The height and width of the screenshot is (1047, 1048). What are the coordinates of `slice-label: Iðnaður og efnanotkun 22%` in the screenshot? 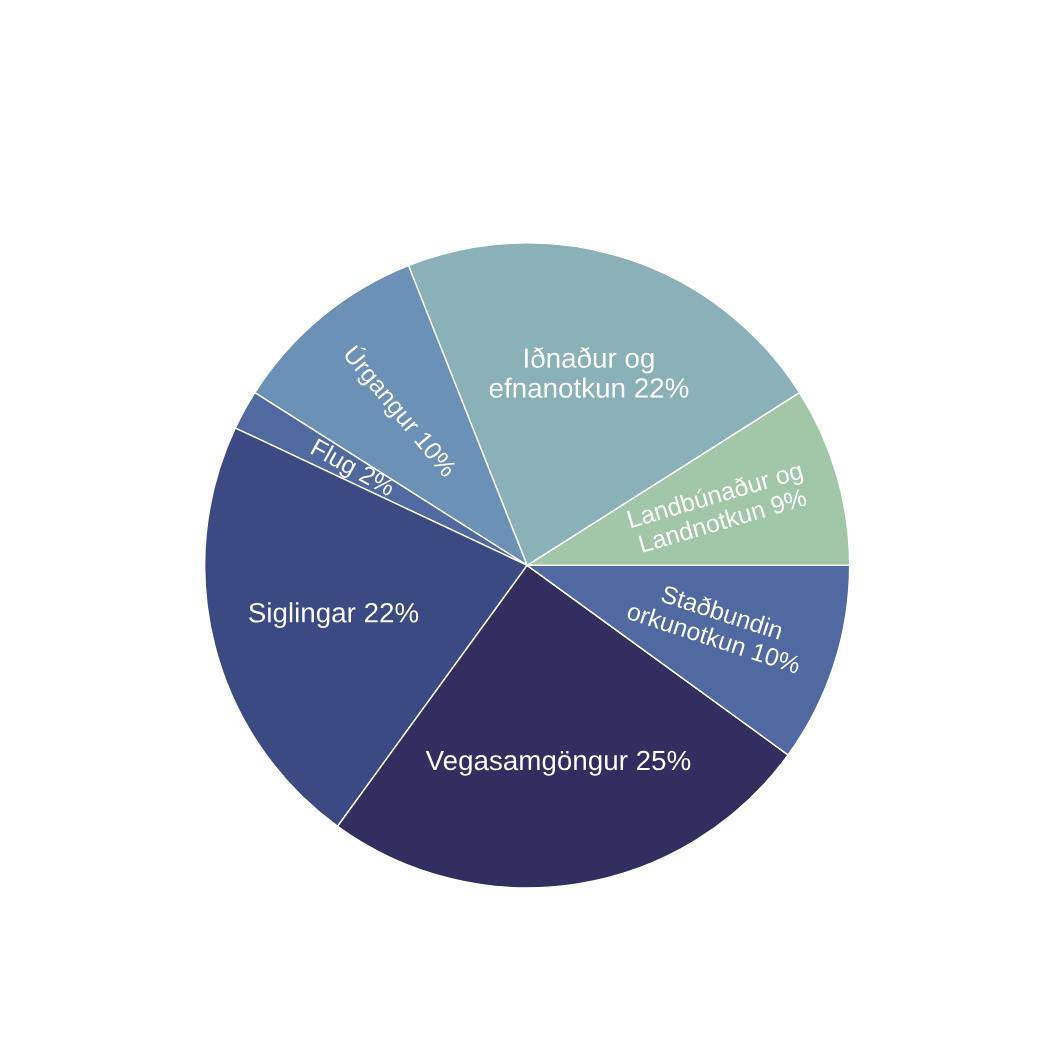 It's located at (589, 372).